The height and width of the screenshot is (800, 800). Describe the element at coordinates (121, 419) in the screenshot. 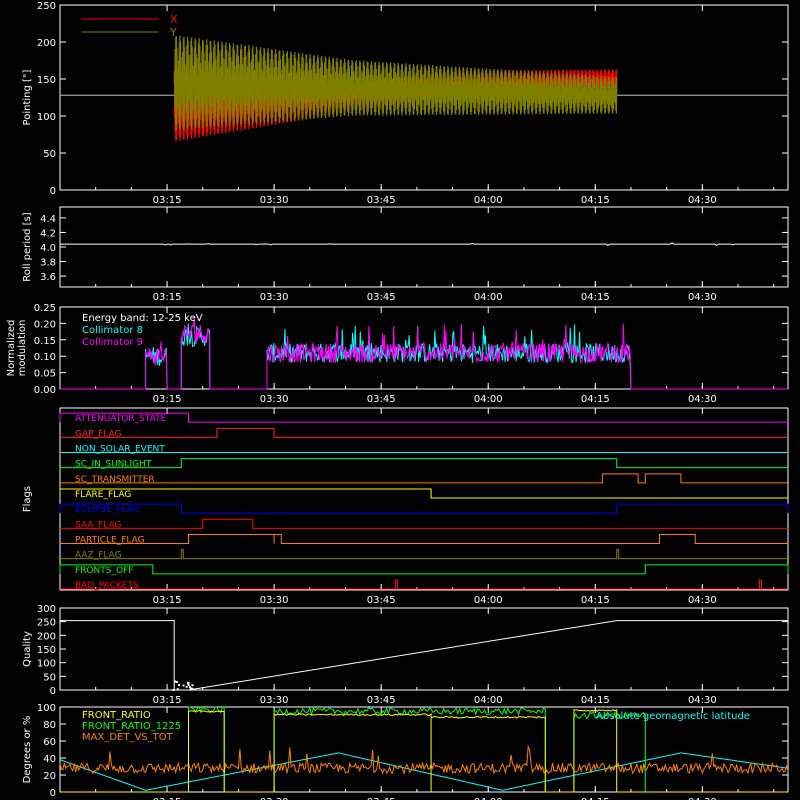

I see `flag-label: ATTENUATOR_STATE` at that location.